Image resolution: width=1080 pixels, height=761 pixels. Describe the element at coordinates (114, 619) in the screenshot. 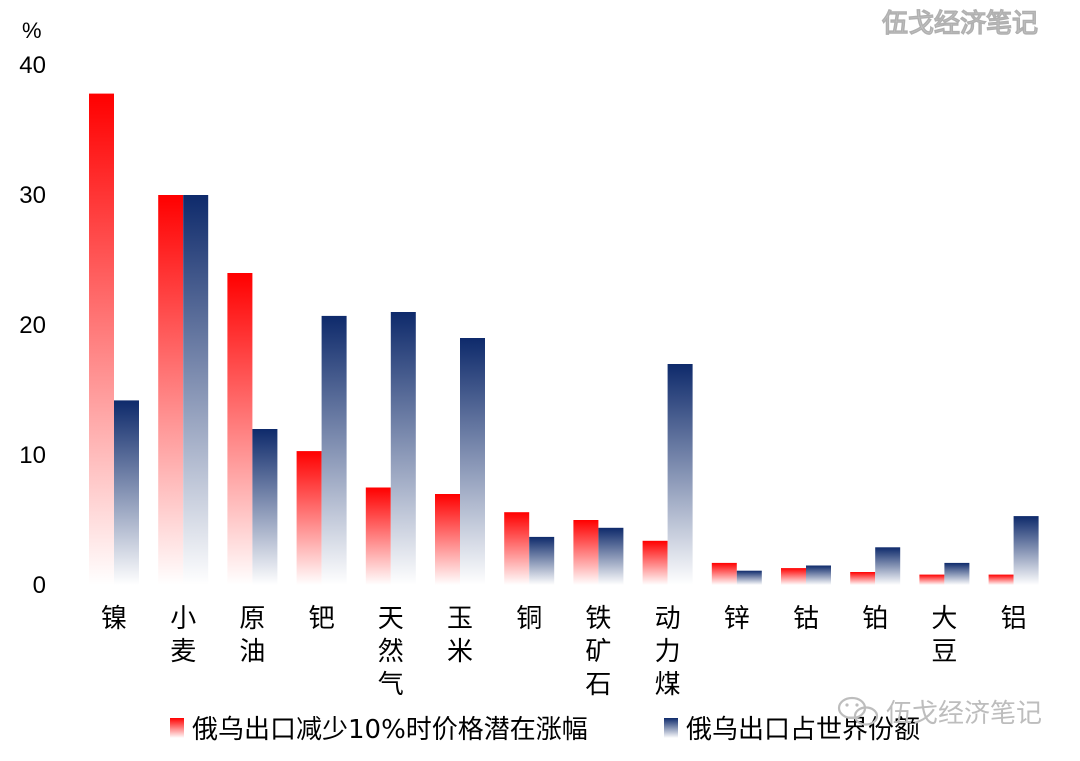

I see `x-tick-label: 镍` at that location.